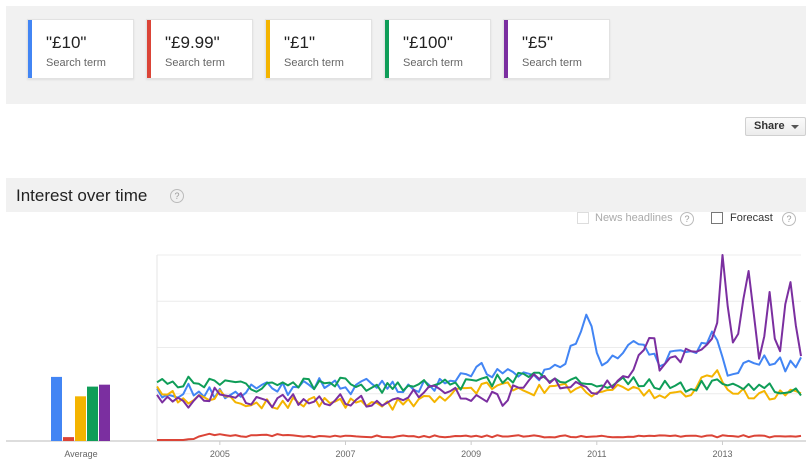  Describe the element at coordinates (596, 454) in the screenshot. I see `x-tick-label: 2011` at that location.